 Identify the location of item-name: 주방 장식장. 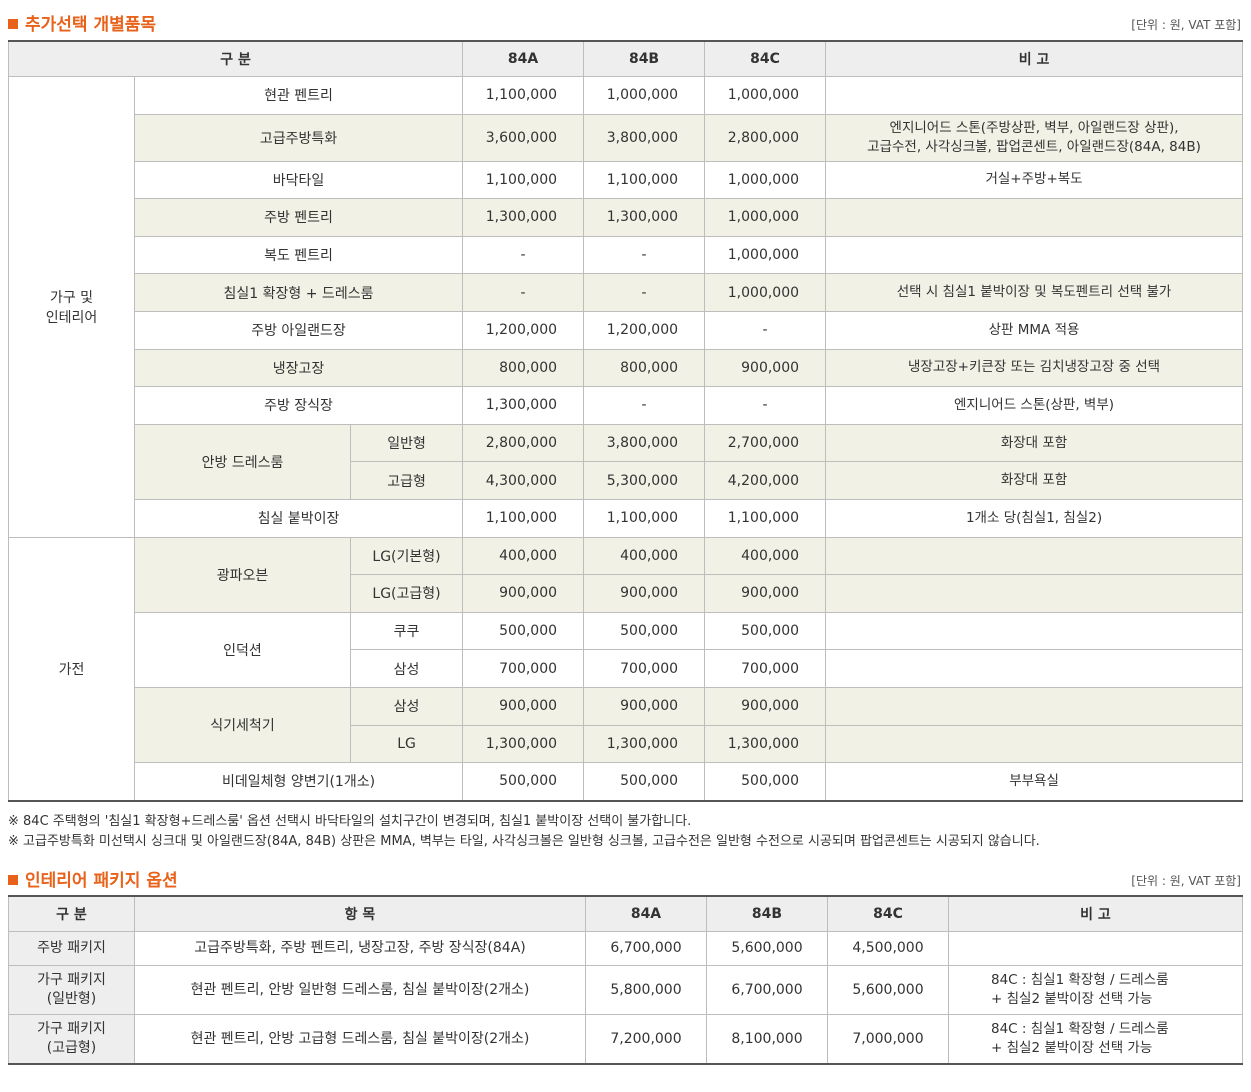
(298, 405).